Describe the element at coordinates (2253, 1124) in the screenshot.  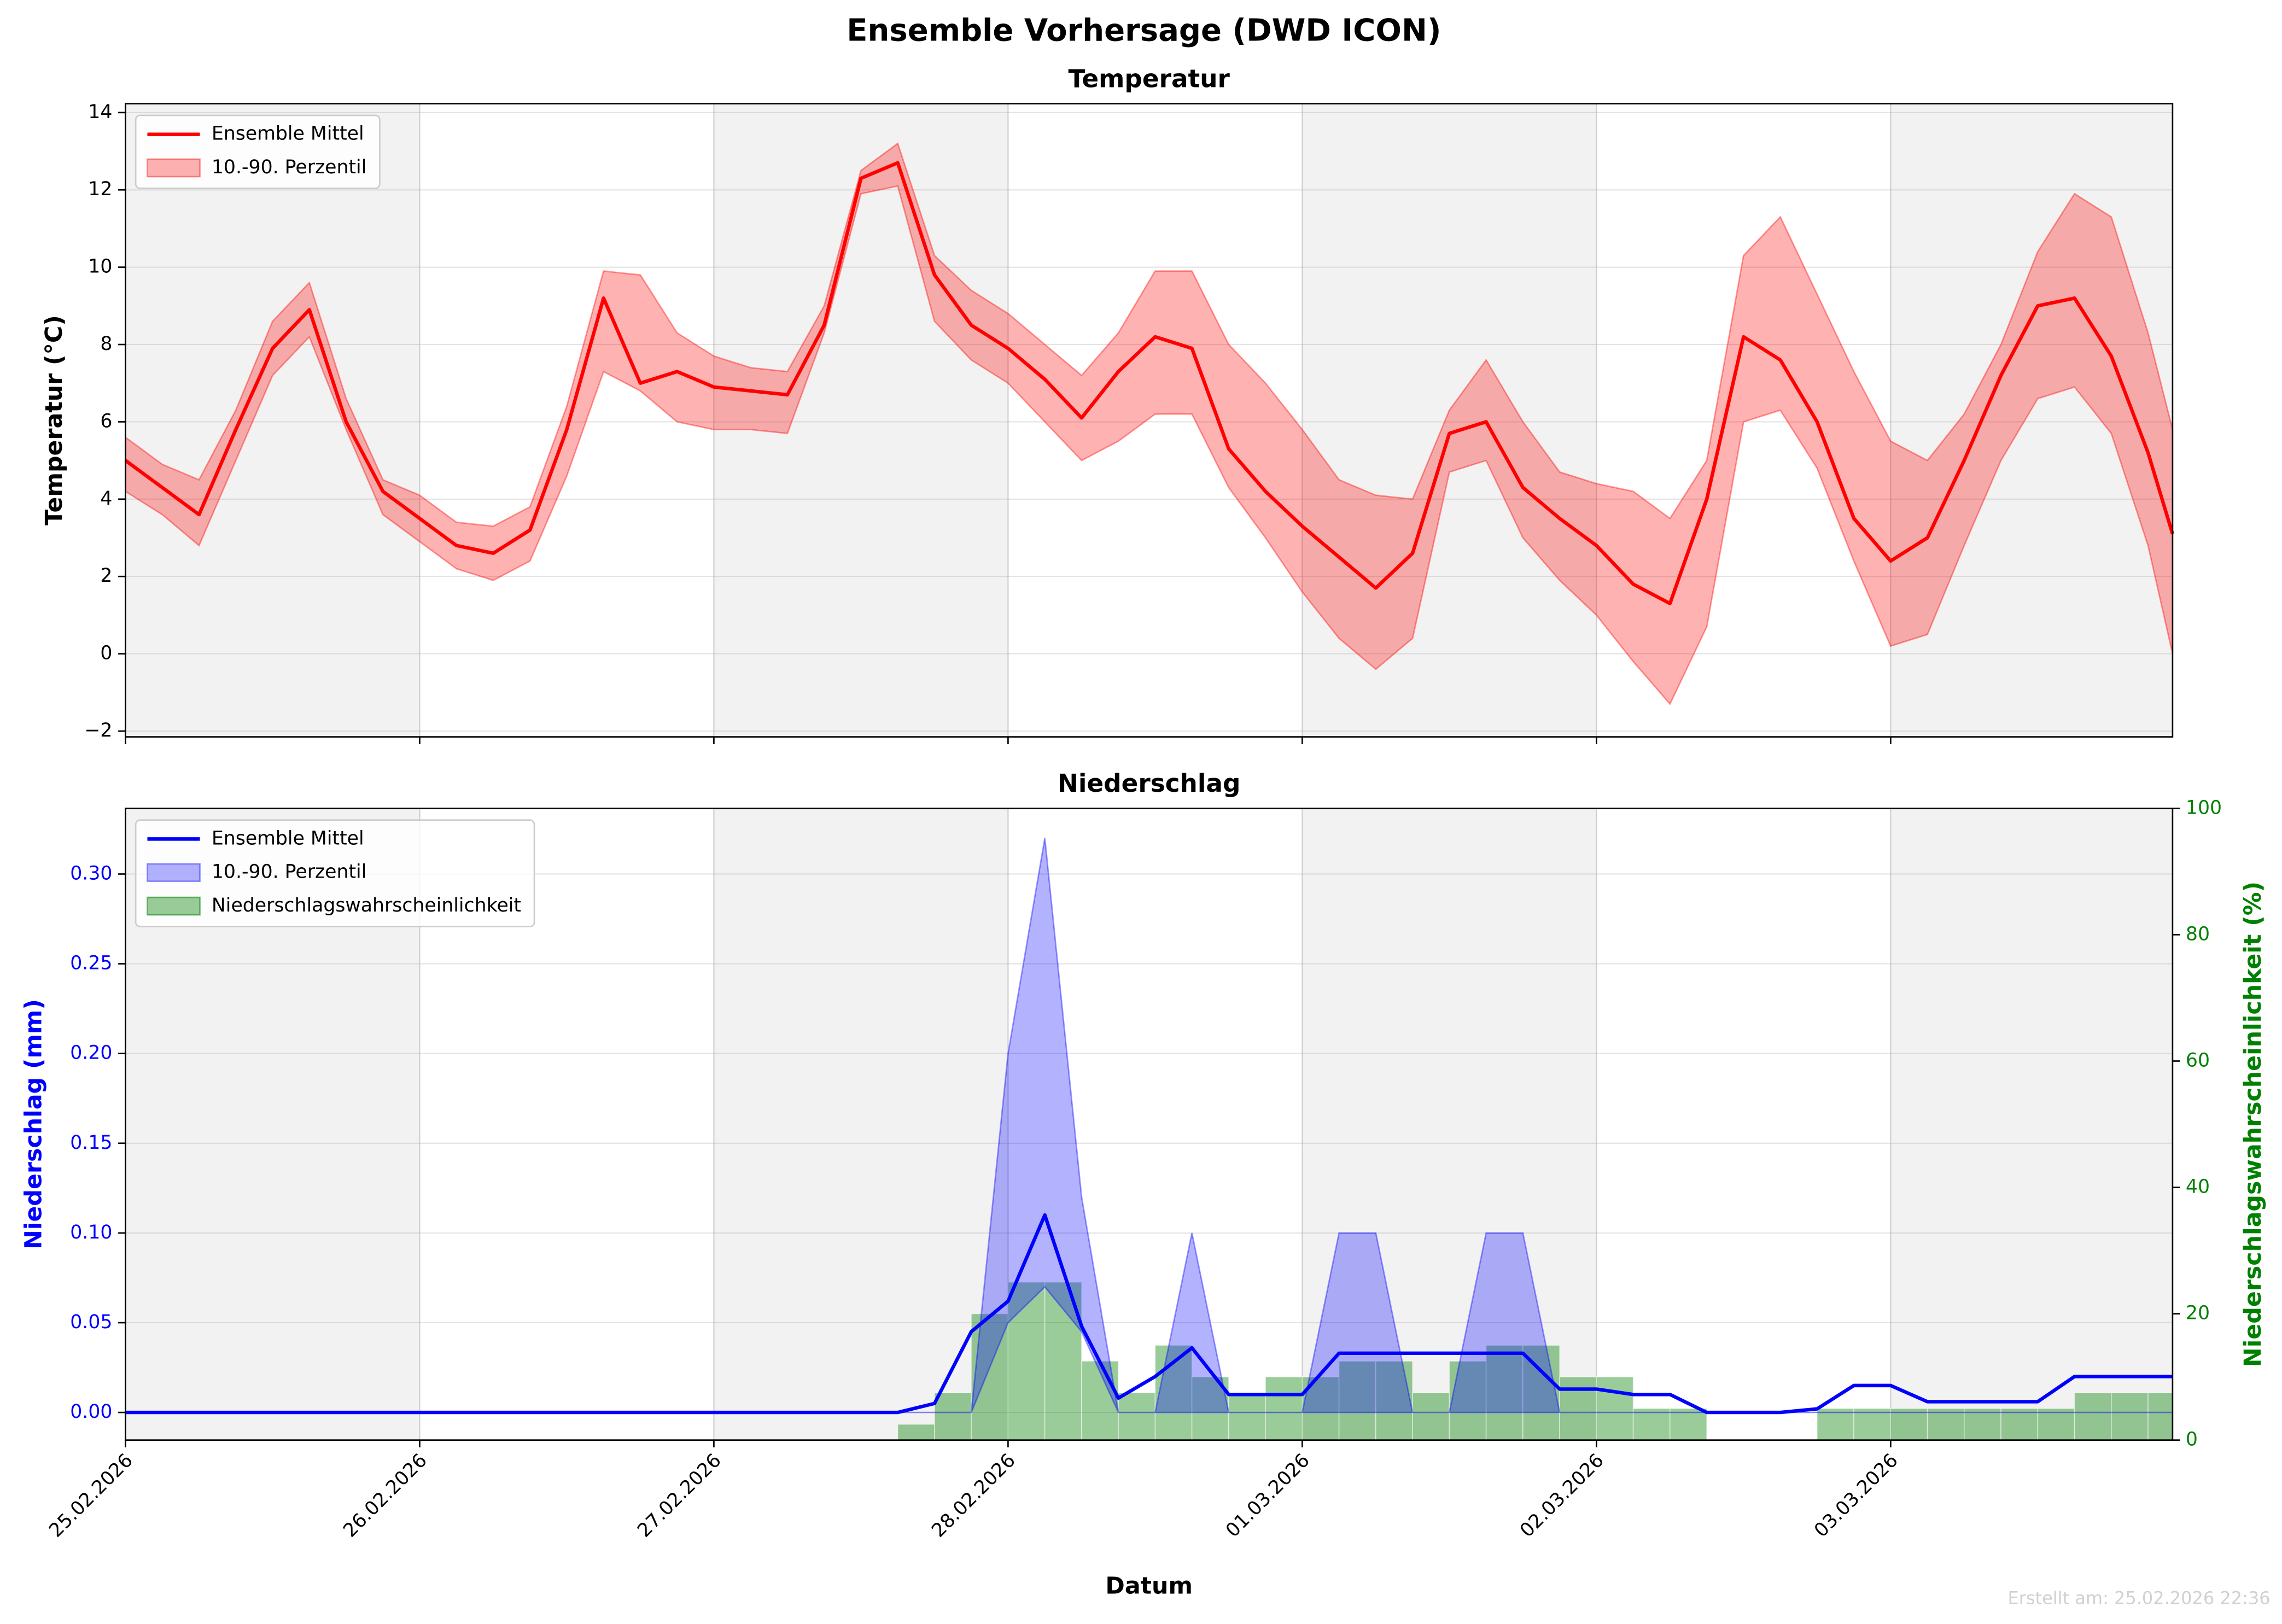
I see `y2-axis-label: Niederschlagswahrscheinlichkeit (%)` at that location.